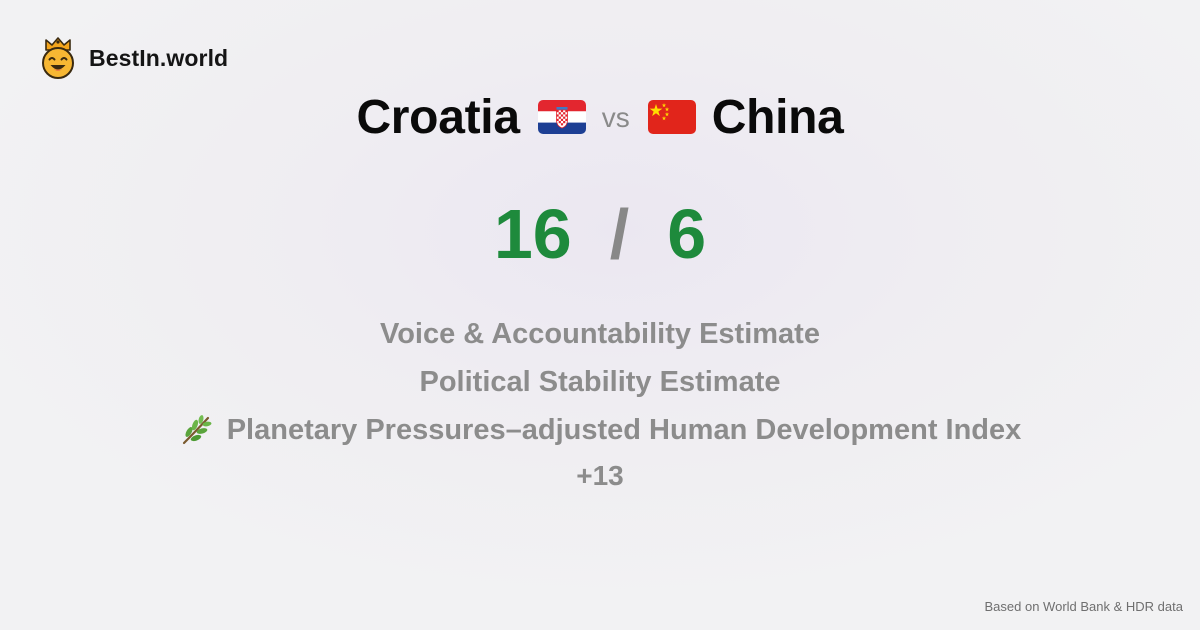  What do you see at coordinates (687, 234) in the screenshot?
I see `score-right: 6` at bounding box center [687, 234].